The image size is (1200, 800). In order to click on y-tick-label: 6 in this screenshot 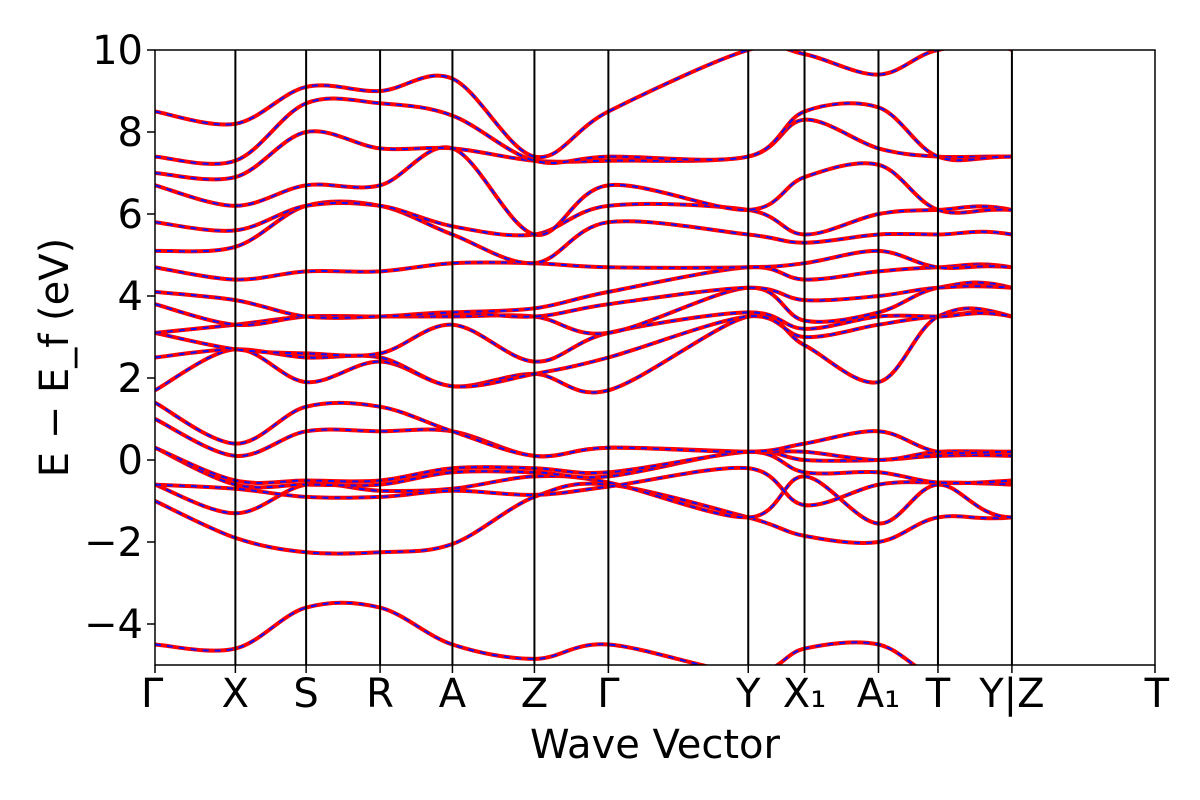, I will do `click(130, 215)`.